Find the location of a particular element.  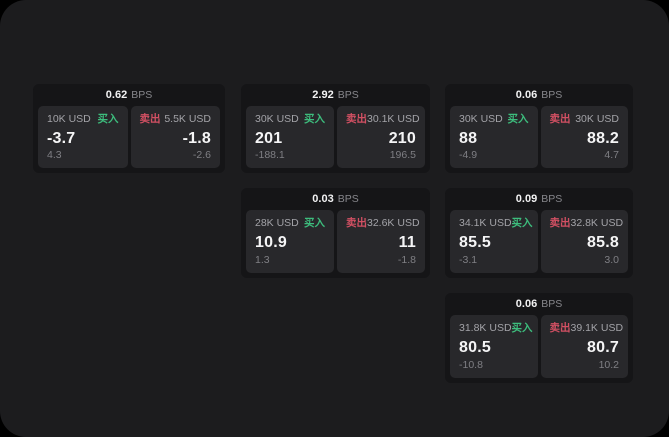

buy-sub-value: -188.1 is located at coordinates (270, 155).